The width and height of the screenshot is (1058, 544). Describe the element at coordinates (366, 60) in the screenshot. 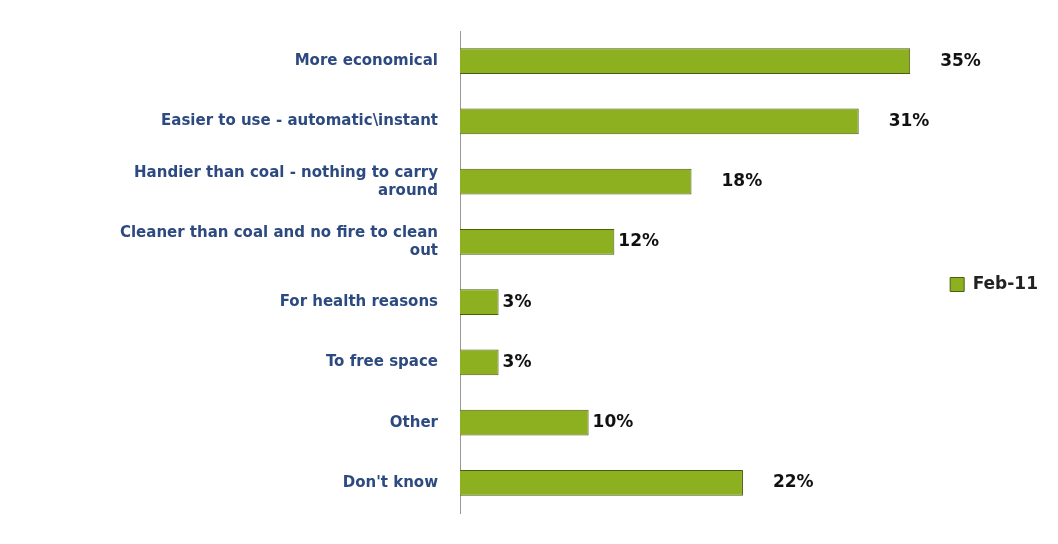

I see `y-tick-label: More economical` at that location.